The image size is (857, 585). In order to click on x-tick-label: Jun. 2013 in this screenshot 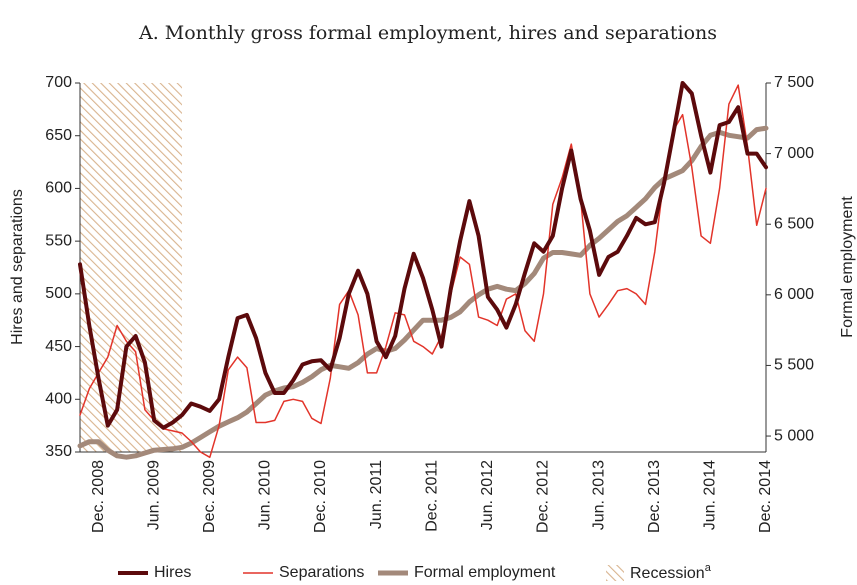, I will do `click(598, 495)`.